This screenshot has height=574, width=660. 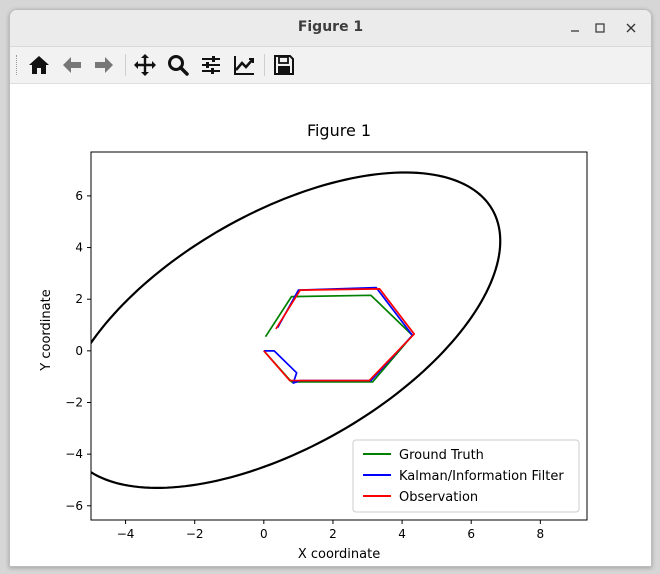 What do you see at coordinates (402, 534) in the screenshot?
I see `x-tick-label: 4` at bounding box center [402, 534].